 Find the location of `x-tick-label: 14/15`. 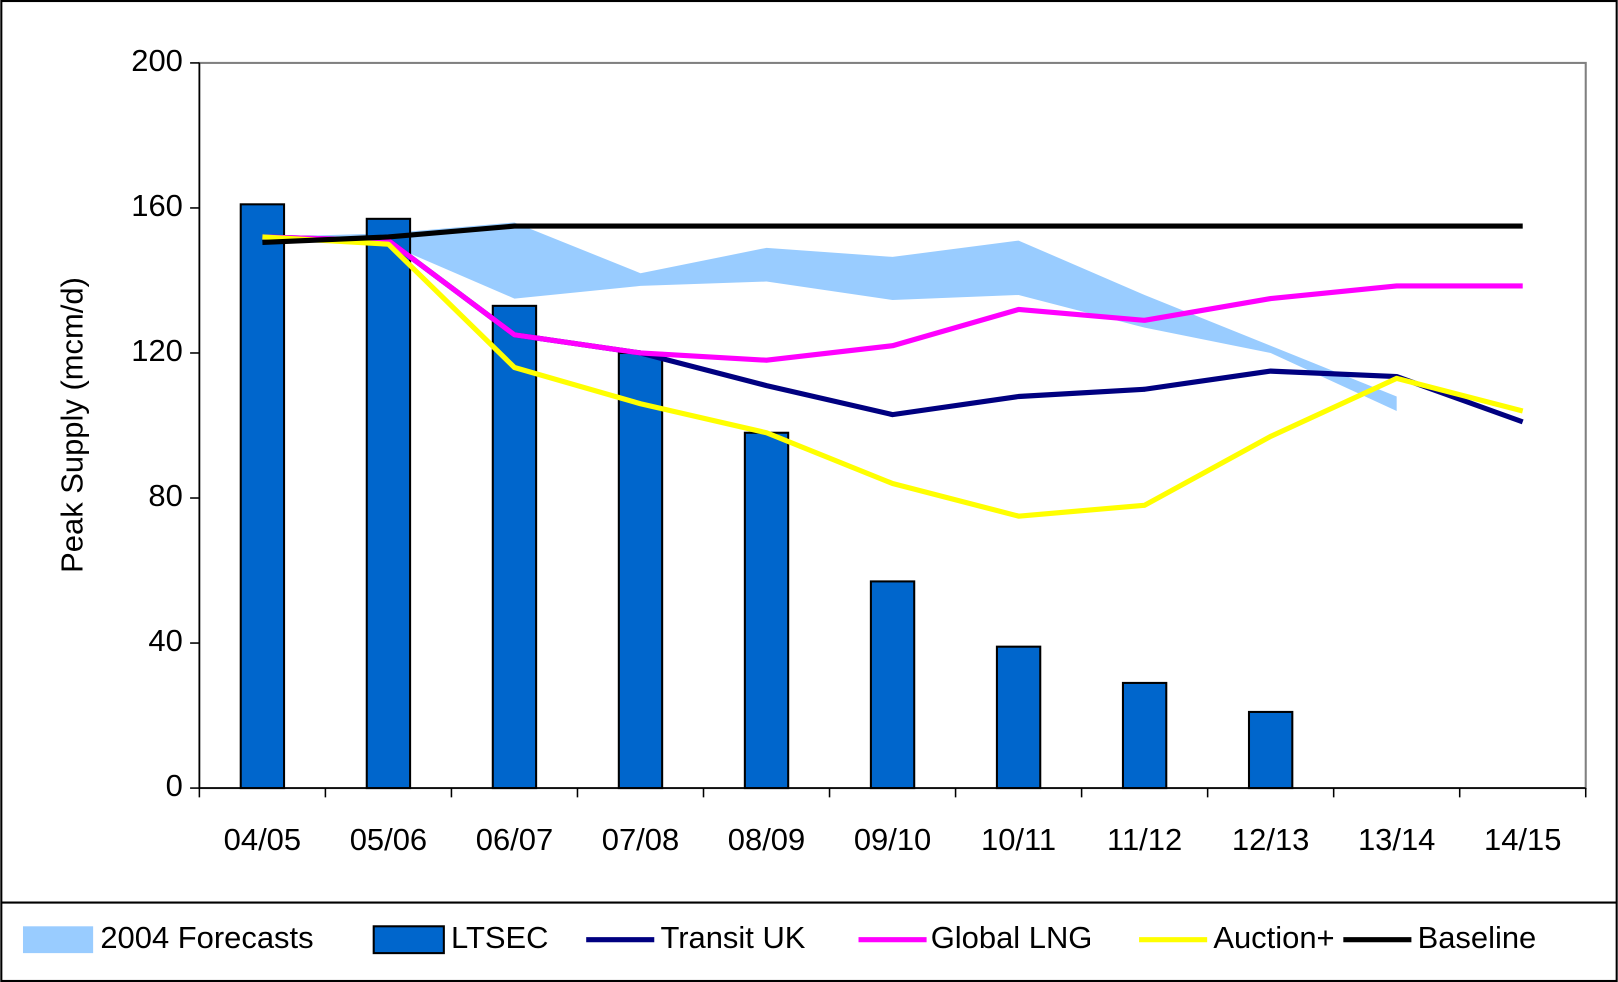

x-tick-label: 14/15 is located at coordinates (1522, 839).